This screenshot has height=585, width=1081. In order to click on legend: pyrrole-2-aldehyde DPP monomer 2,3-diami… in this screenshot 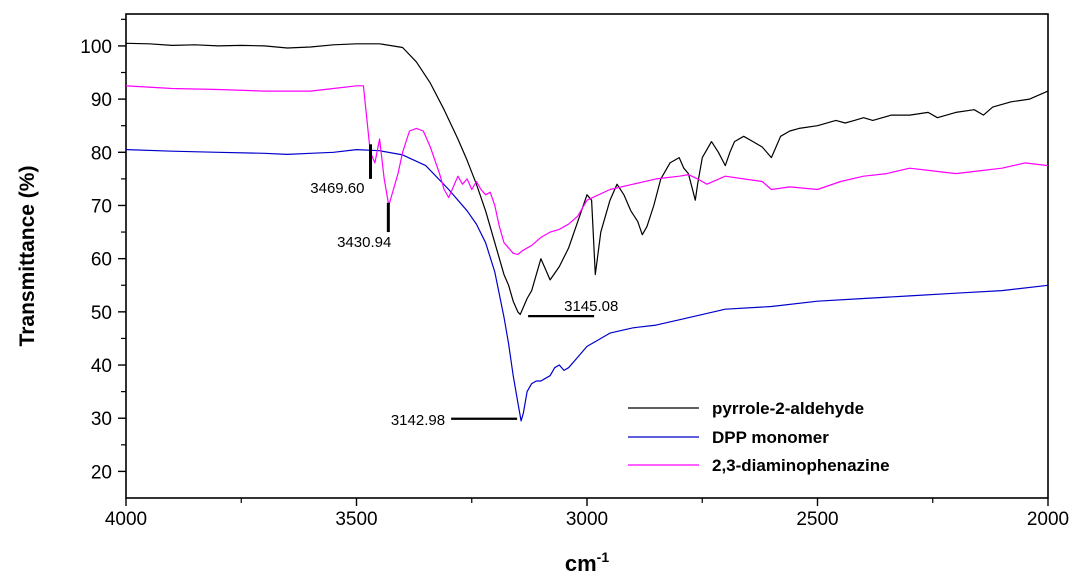, I will do `click(759, 437)`.